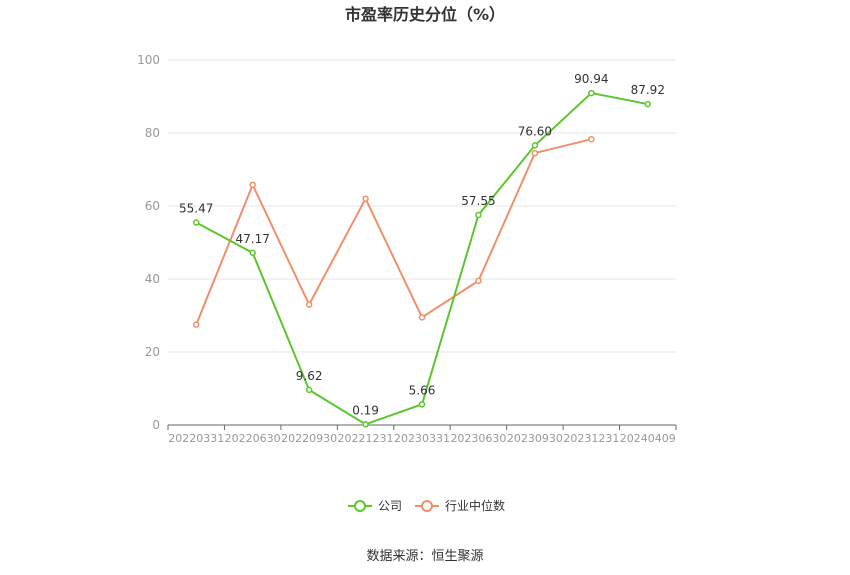  Describe the element at coordinates (148, 242) in the screenshot. I see `y-axis: 0 20 40 60 80 100` at that location.